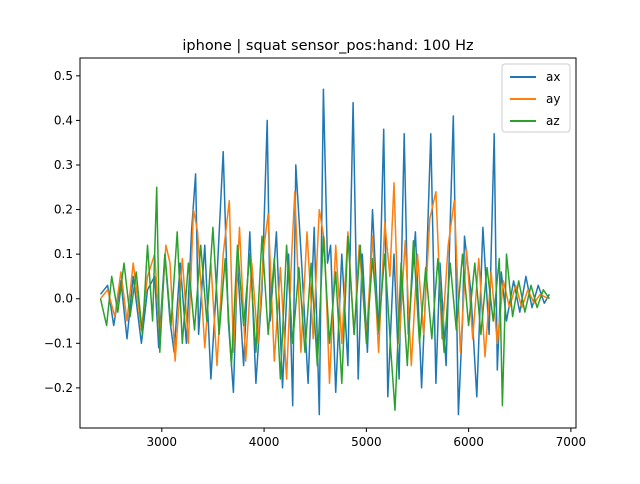  What do you see at coordinates (63, 120) in the screenshot?
I see `y-tick-label: 0.4` at bounding box center [63, 120].